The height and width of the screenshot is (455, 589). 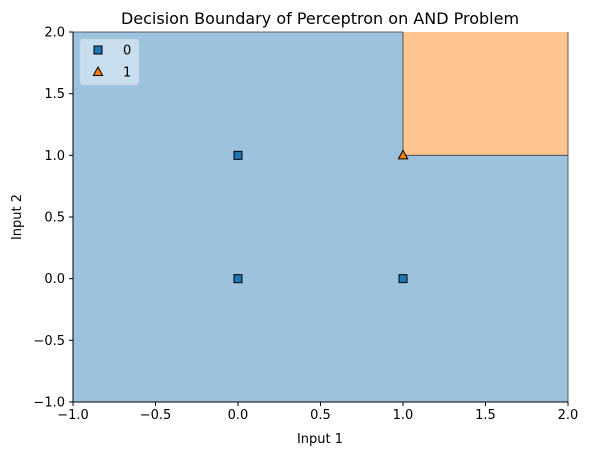 I want to click on x-axis-ticks: −1.0 −0.5 0.0 0.5 1.0 1.5 2.0, so click(x=317, y=412).